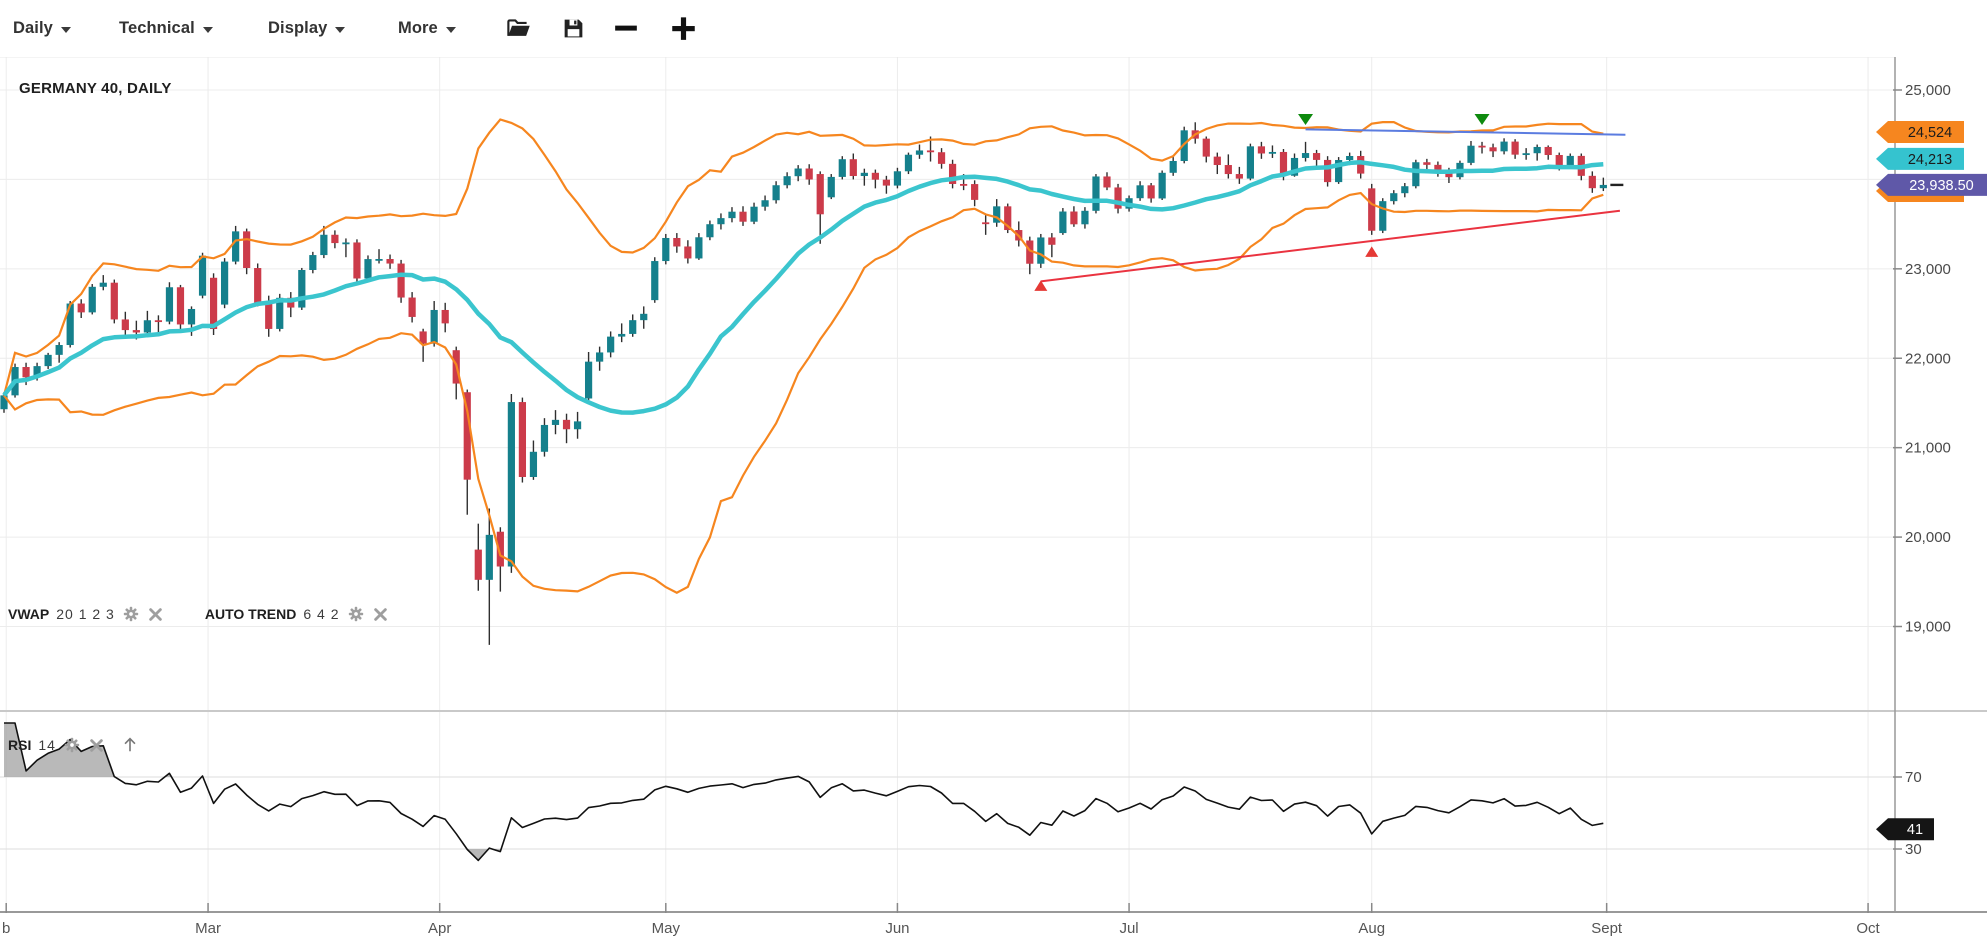 The image size is (1987, 948). I want to click on axis-tags: 24,524 24,213 23,938.50 41, so click(1931, 481).